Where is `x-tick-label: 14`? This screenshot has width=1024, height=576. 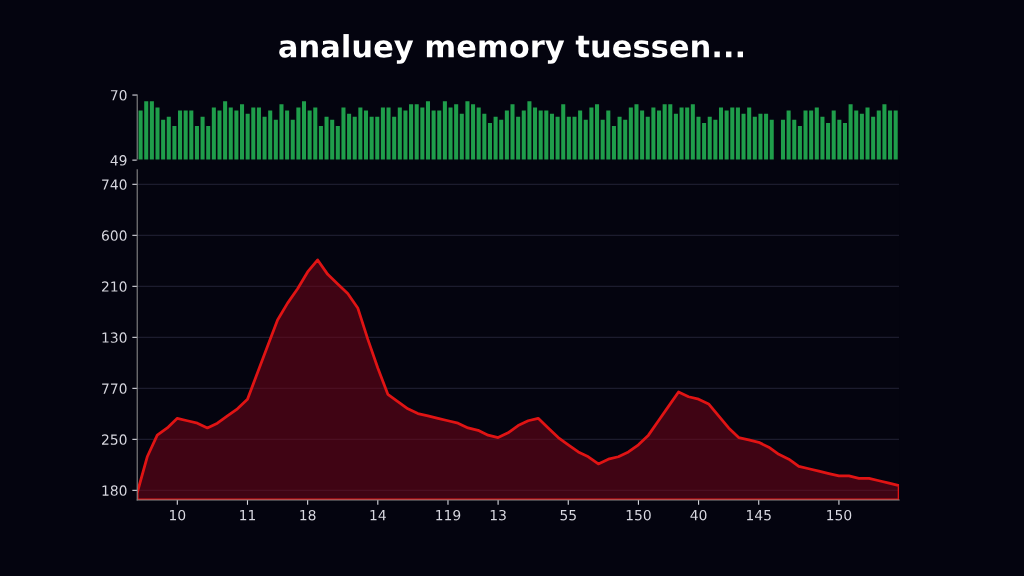
x-tick-label: 14 is located at coordinates (378, 515).